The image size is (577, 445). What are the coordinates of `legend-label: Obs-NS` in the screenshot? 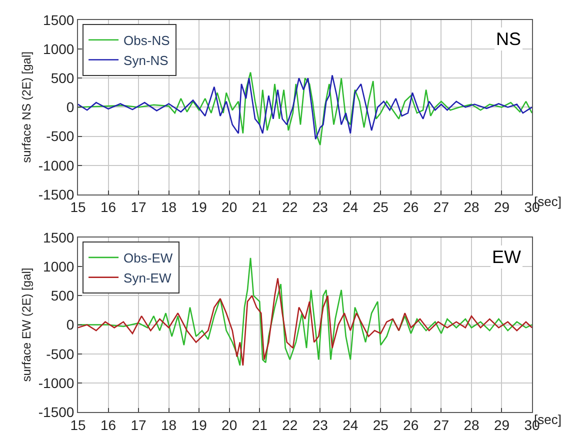 It's located at (147, 40).